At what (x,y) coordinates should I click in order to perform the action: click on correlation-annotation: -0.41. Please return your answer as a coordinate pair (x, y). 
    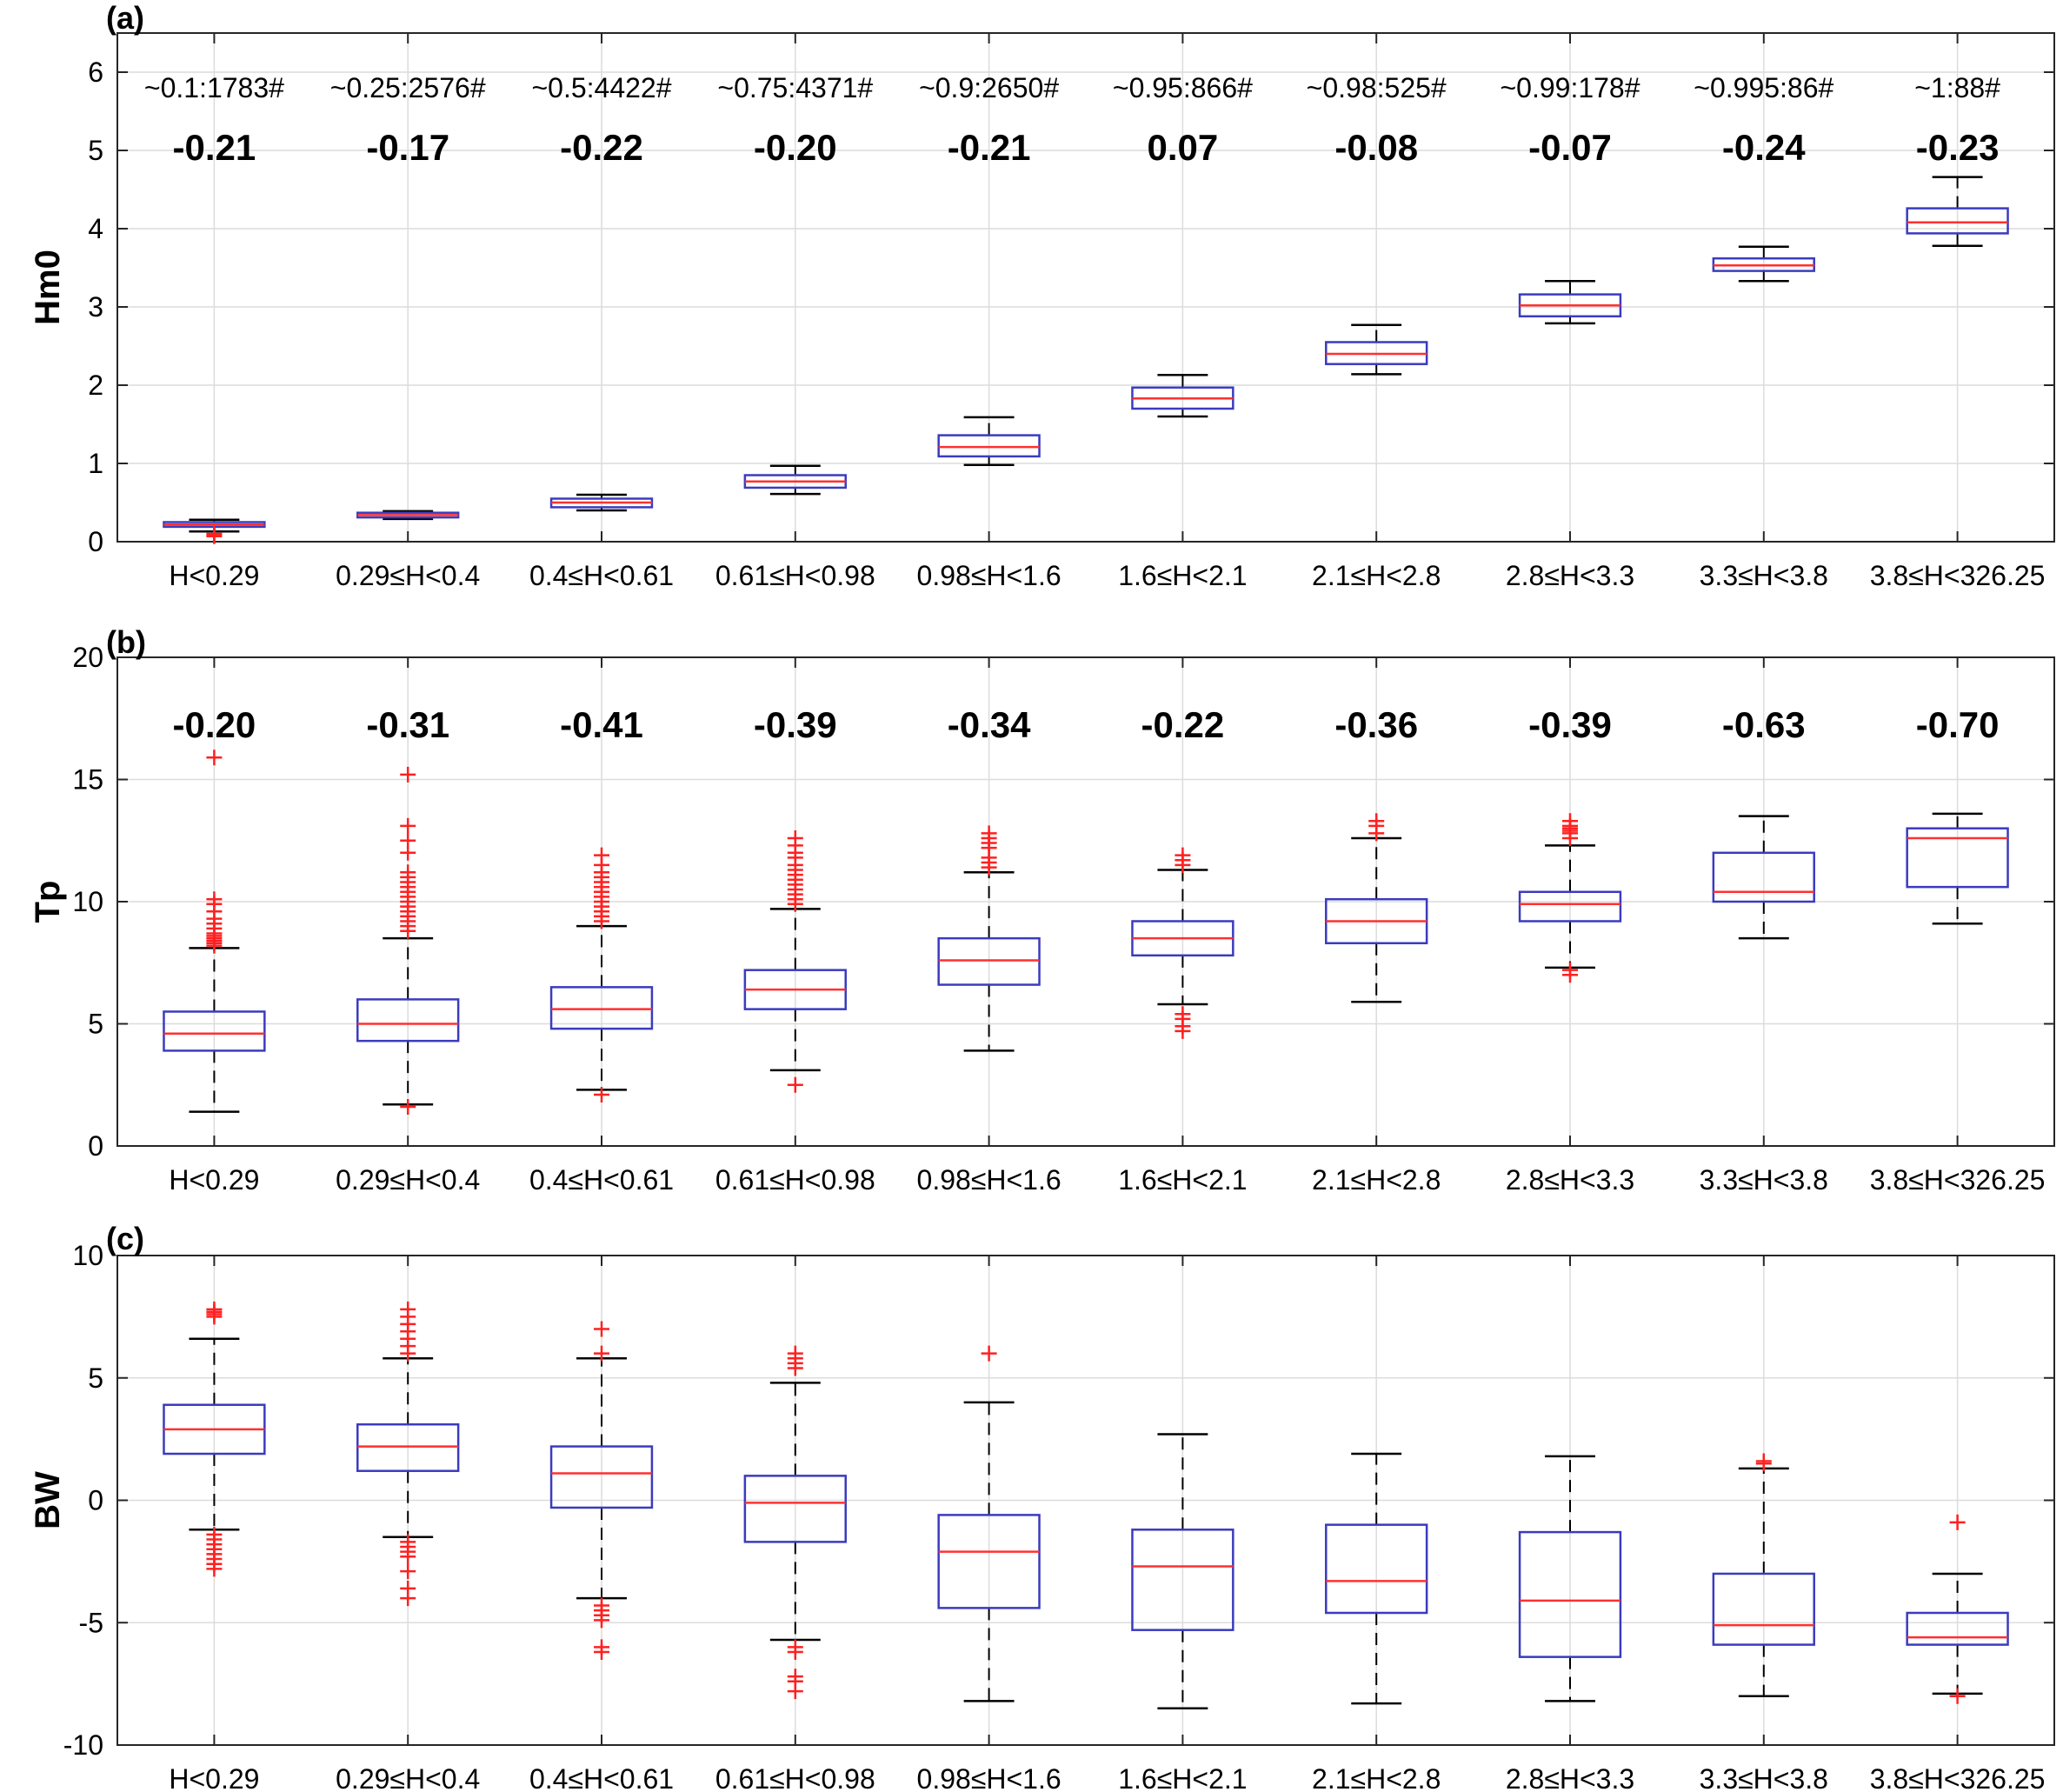
    Looking at the image, I should click on (601, 724).